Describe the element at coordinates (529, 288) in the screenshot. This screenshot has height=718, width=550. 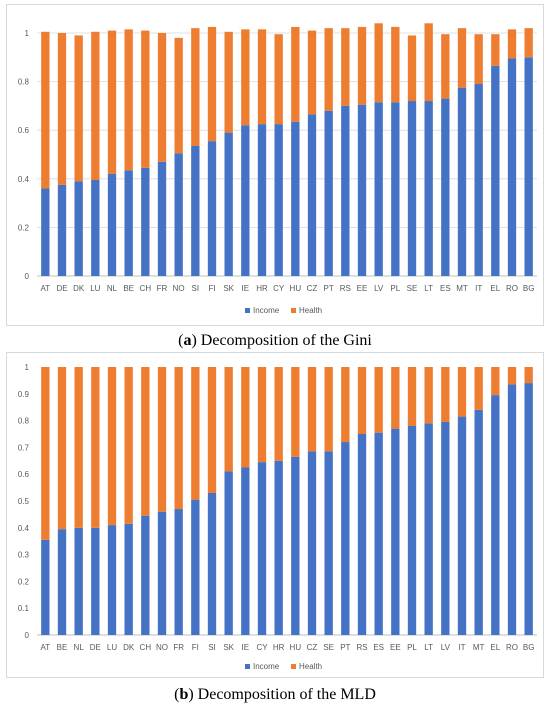
I see `x-tick-label: BG` at that location.